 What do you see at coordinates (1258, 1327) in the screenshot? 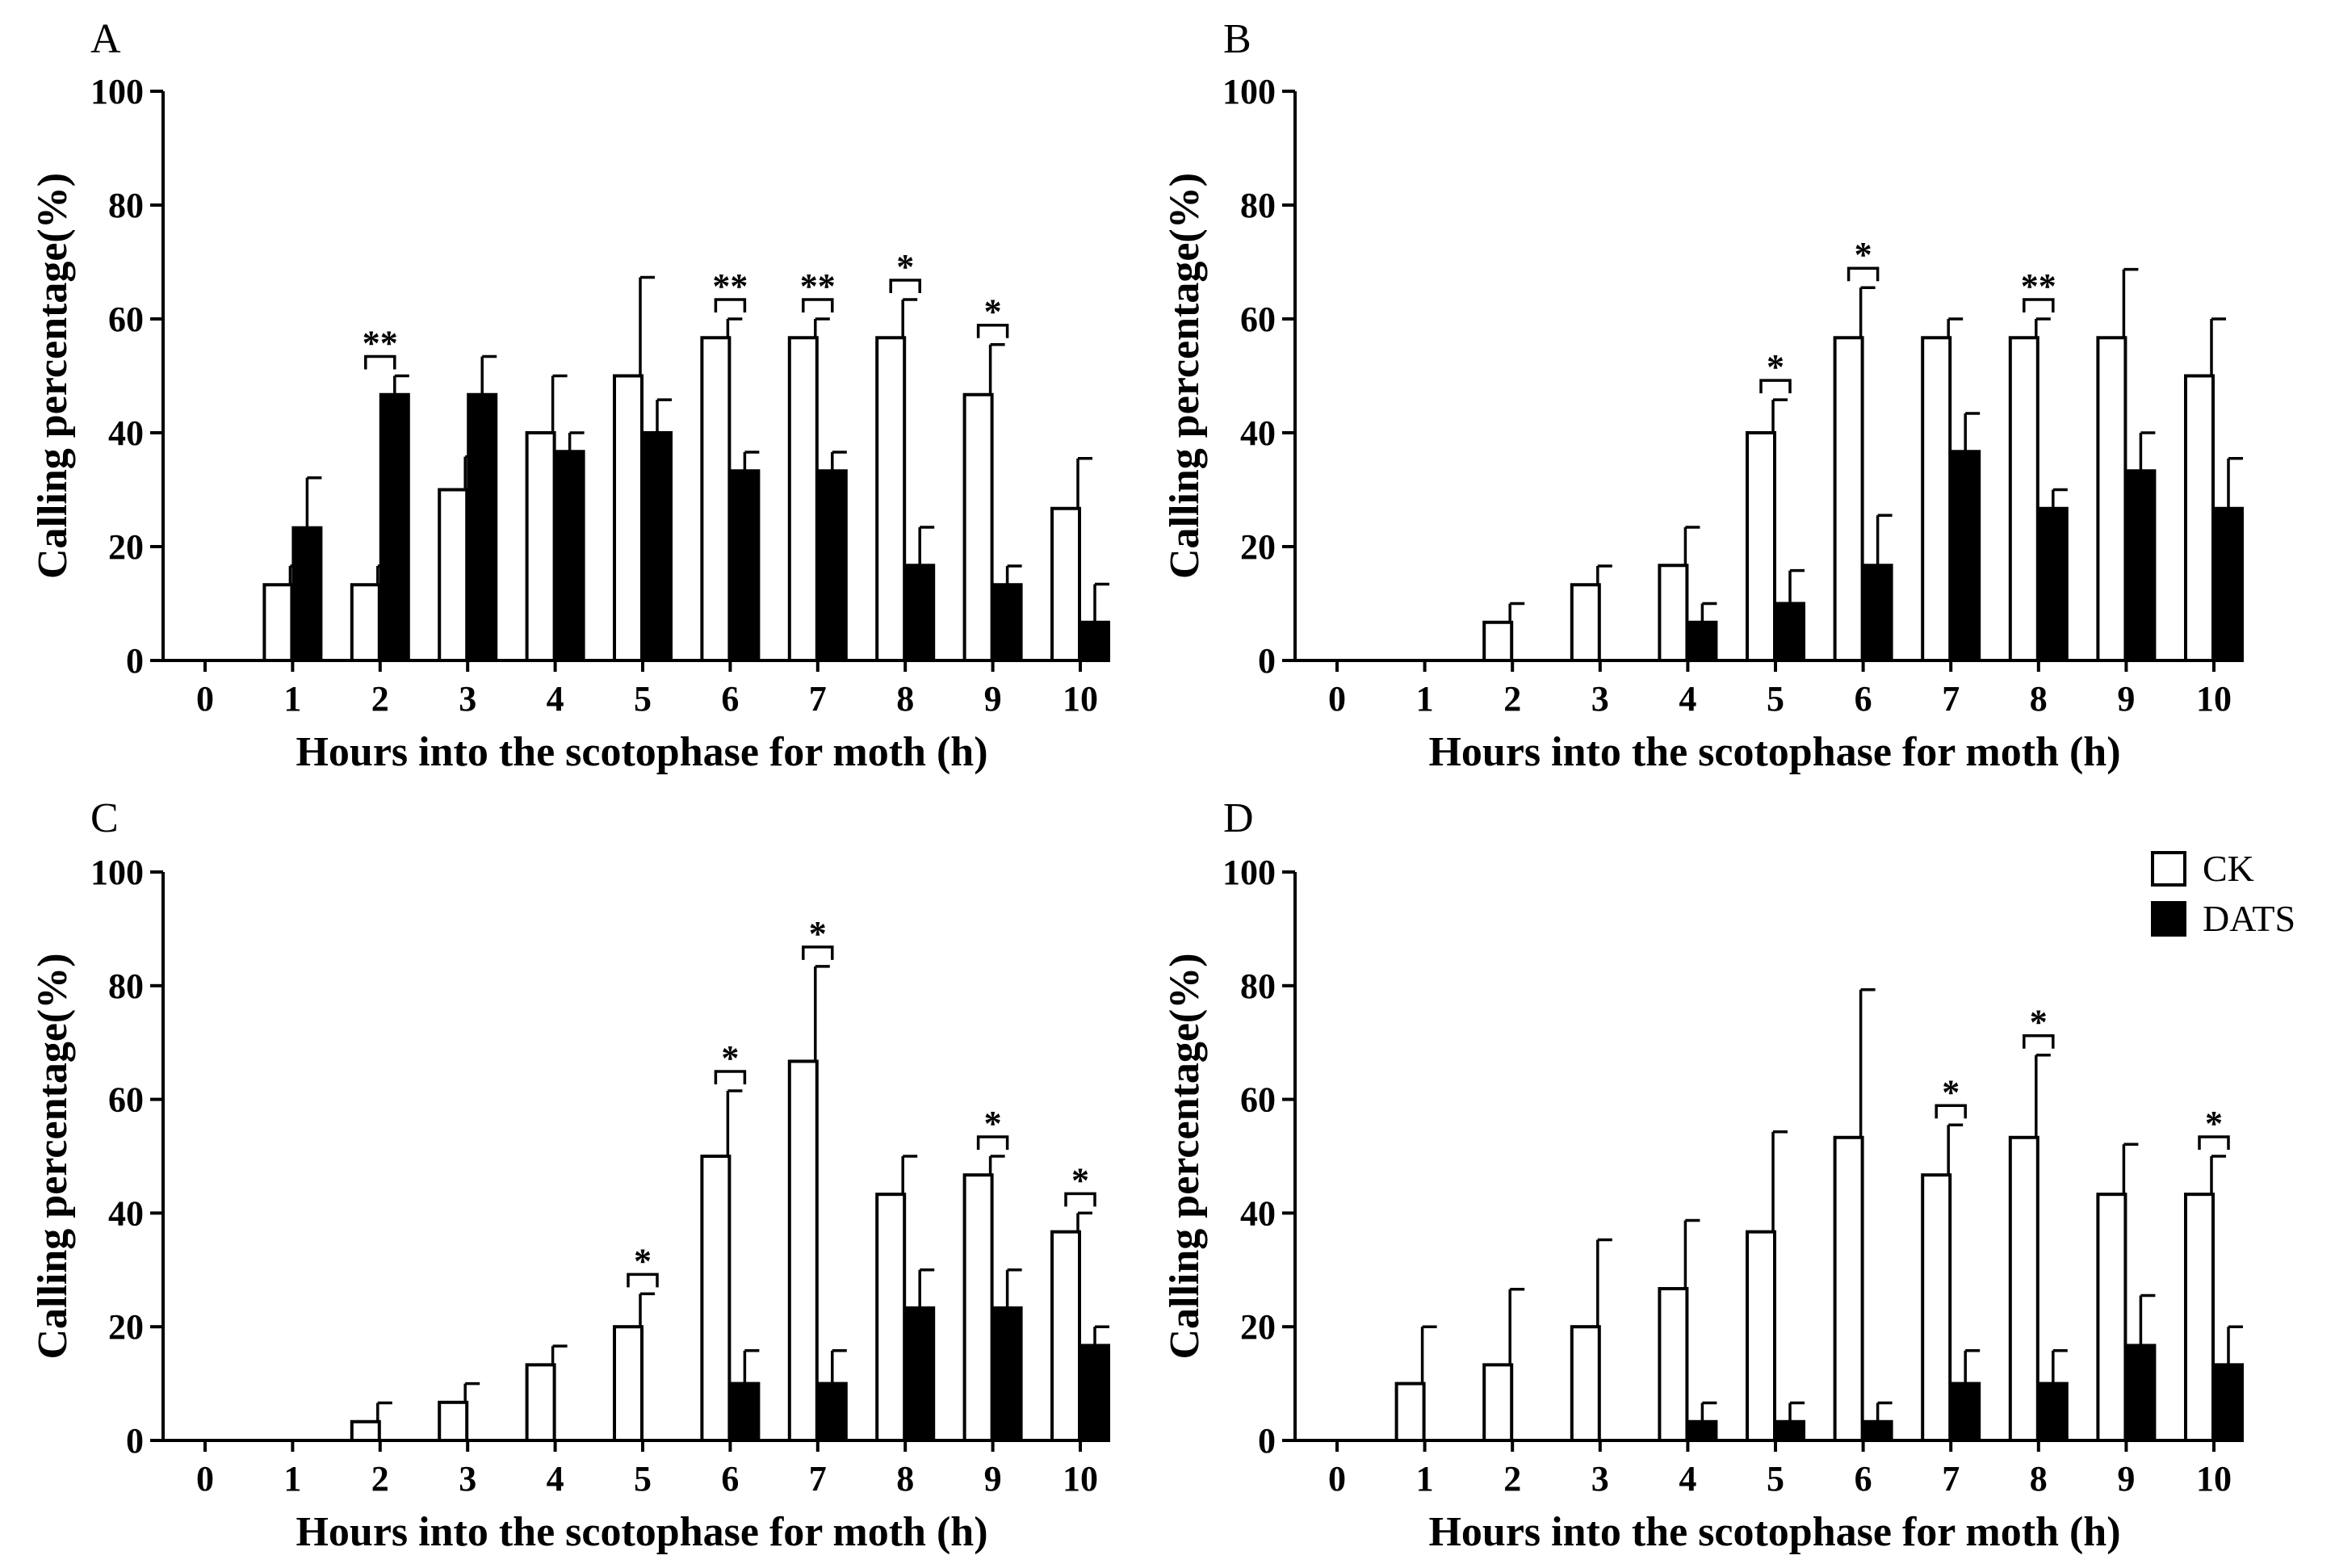
I see `y-tick-label: 20` at bounding box center [1258, 1327].